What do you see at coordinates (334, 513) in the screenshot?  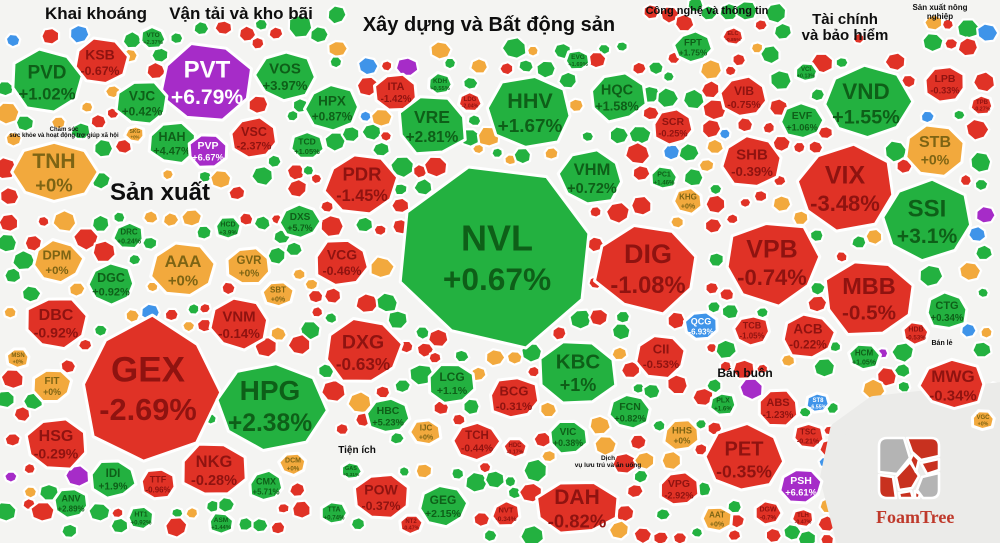 I see `cell-TTA: TTA+0.74%` at bounding box center [334, 513].